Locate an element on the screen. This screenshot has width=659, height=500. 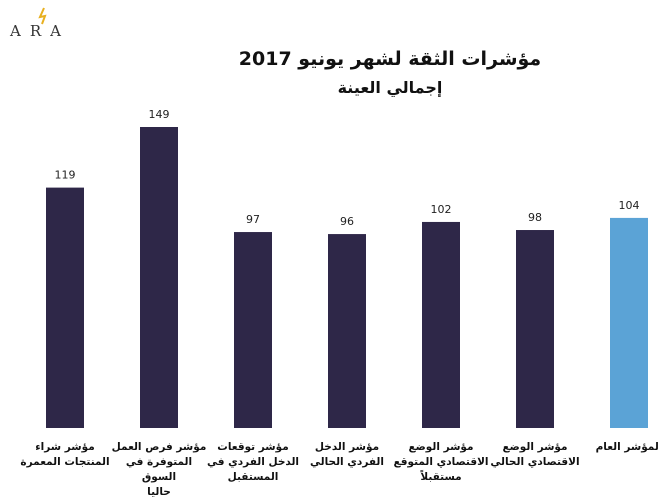
x-tick-label: مؤشر شراء المنتجات المعمرة is located at coordinates (65, 454).